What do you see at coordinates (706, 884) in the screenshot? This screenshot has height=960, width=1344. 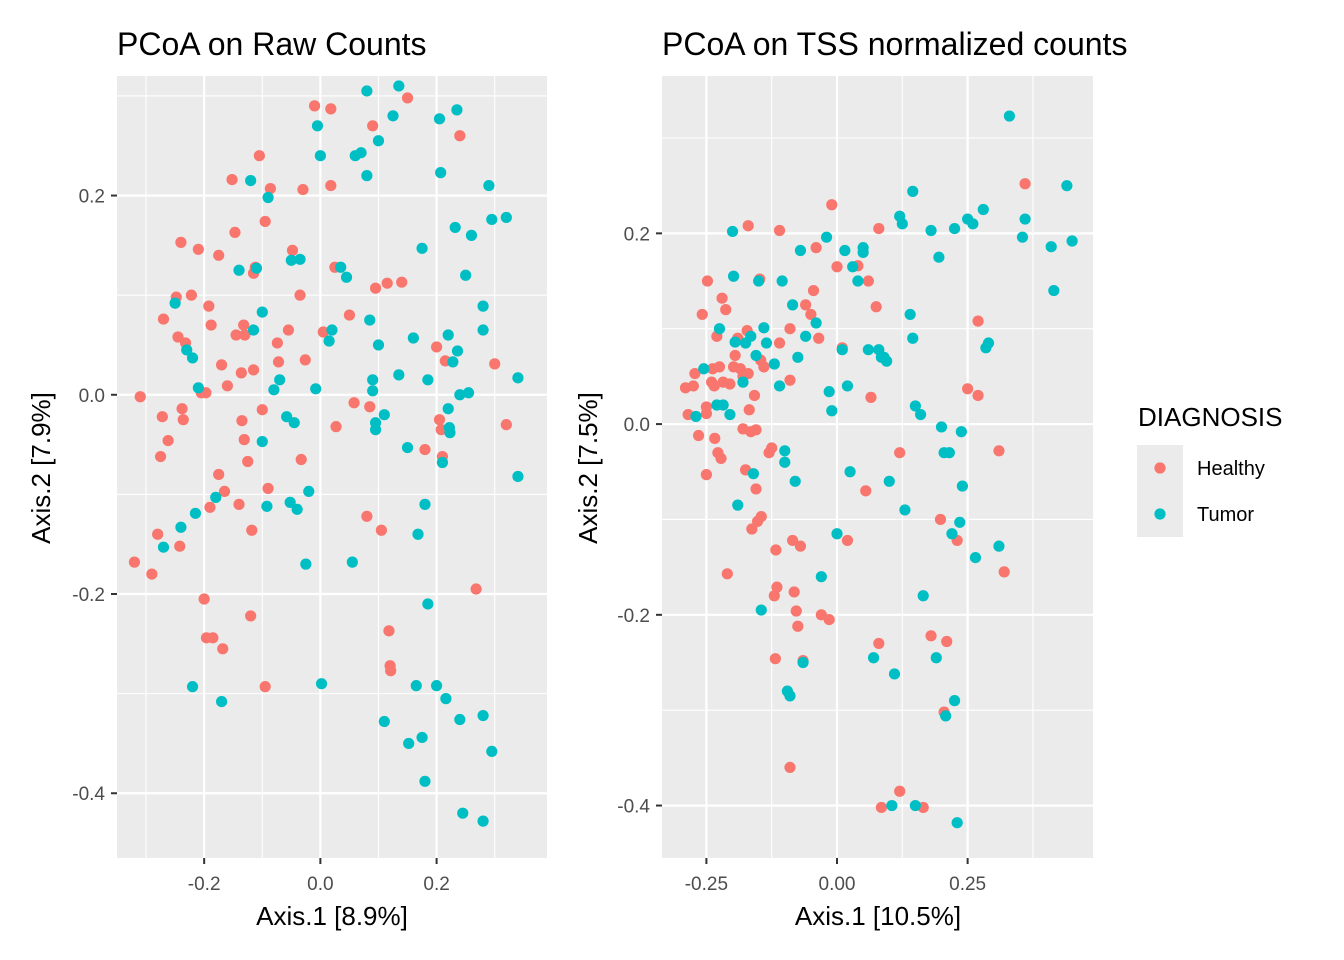 I see `x-tick-label: -0.25` at bounding box center [706, 884].